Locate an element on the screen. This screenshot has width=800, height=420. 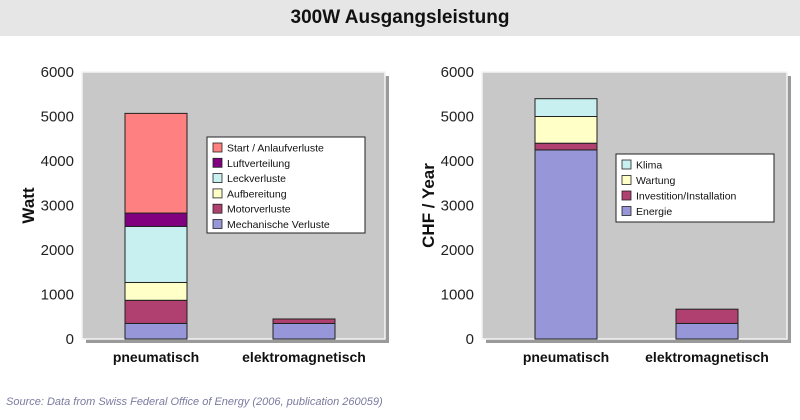
chart1-legend-label: Leckverluste is located at coordinates (256, 179).